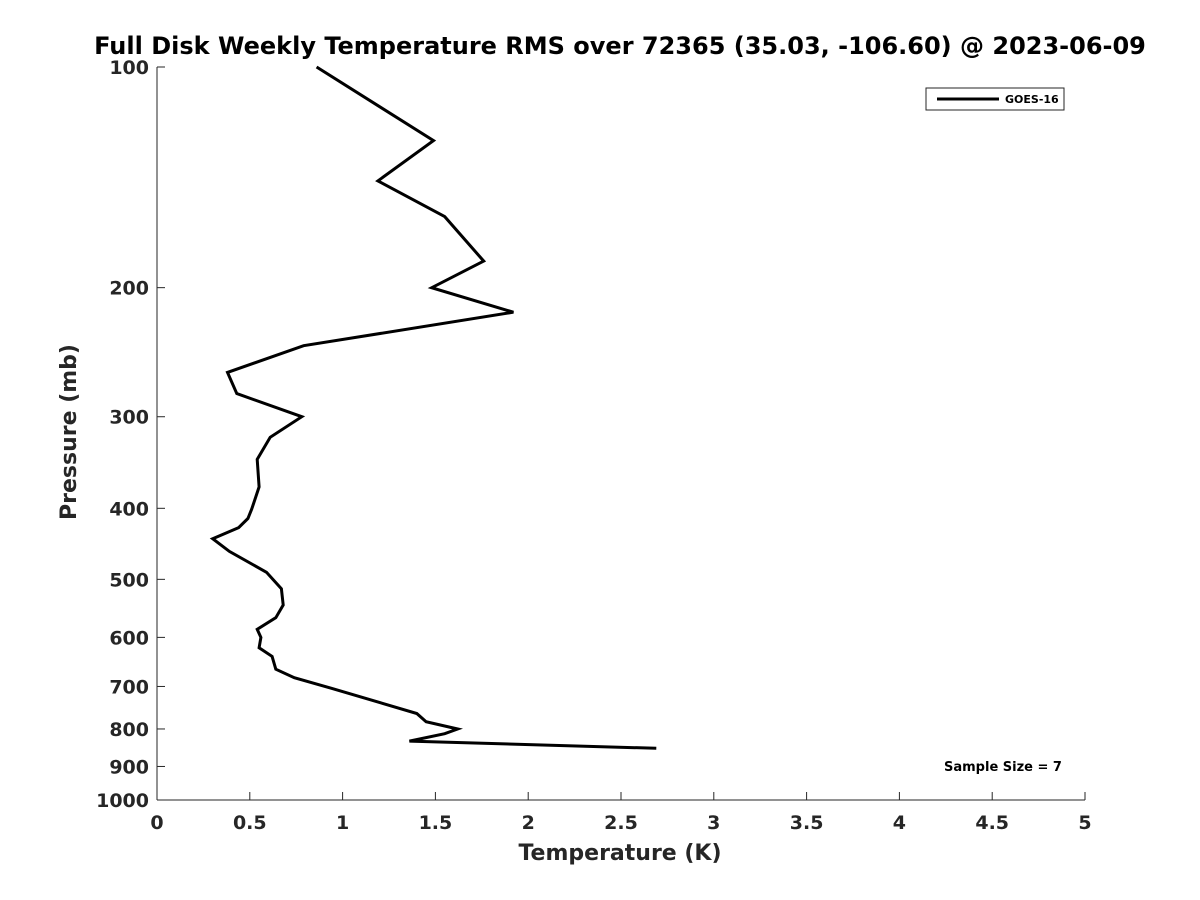  Describe the element at coordinates (130, 434) in the screenshot. I see `y-axis-ticks: 100 200 300 400 500 600 700 800 900 1000` at that location.